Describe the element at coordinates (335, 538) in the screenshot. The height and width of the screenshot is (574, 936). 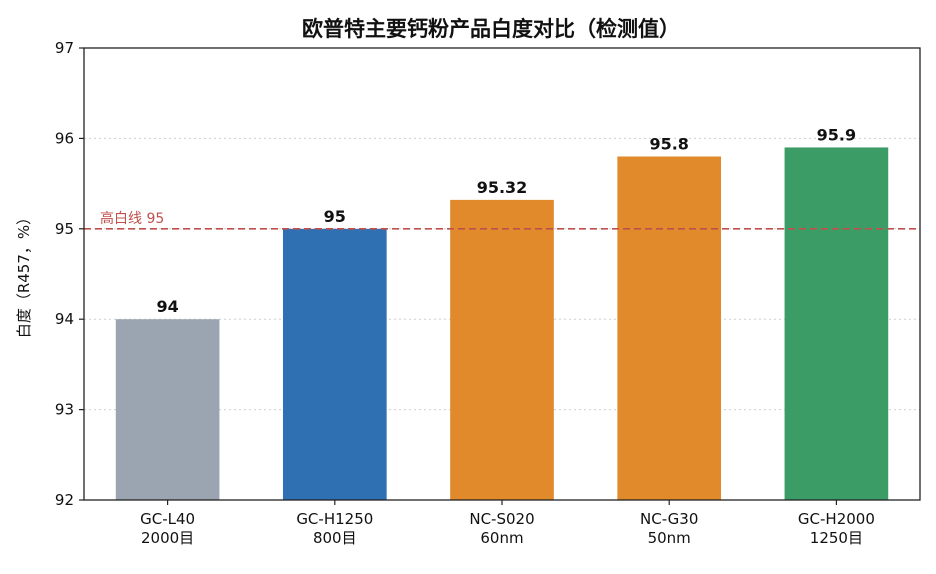
I see `x-tick-label: 800目` at that location.